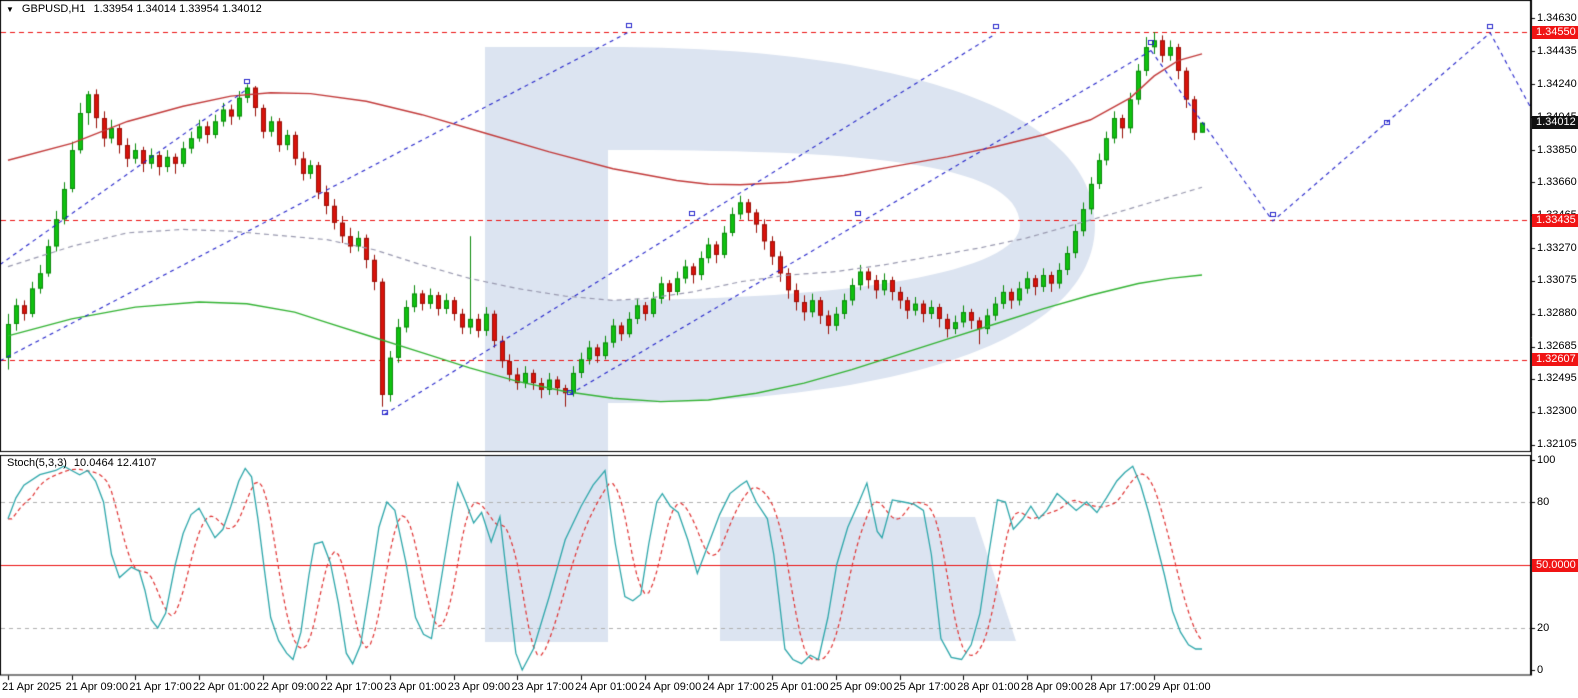 This screenshot has width=1578, height=698. What do you see at coordinates (542, 687) in the screenshot?
I see `time-label: 23 Apr 17:00` at bounding box center [542, 687].